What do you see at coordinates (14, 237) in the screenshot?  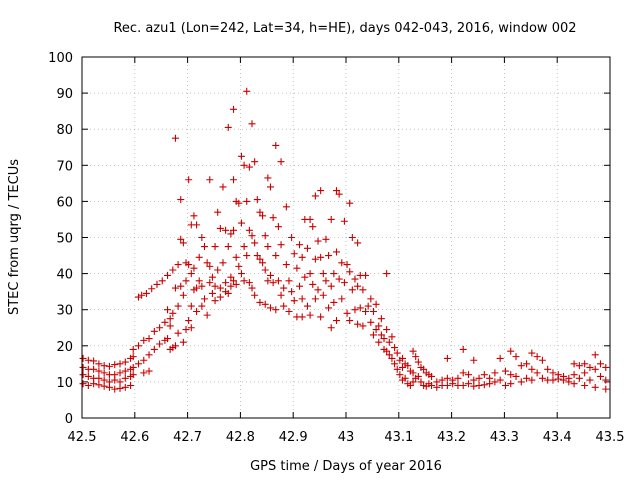 I see `y-axis-label: STEC from uqrg / TECUs` at bounding box center [14, 237].